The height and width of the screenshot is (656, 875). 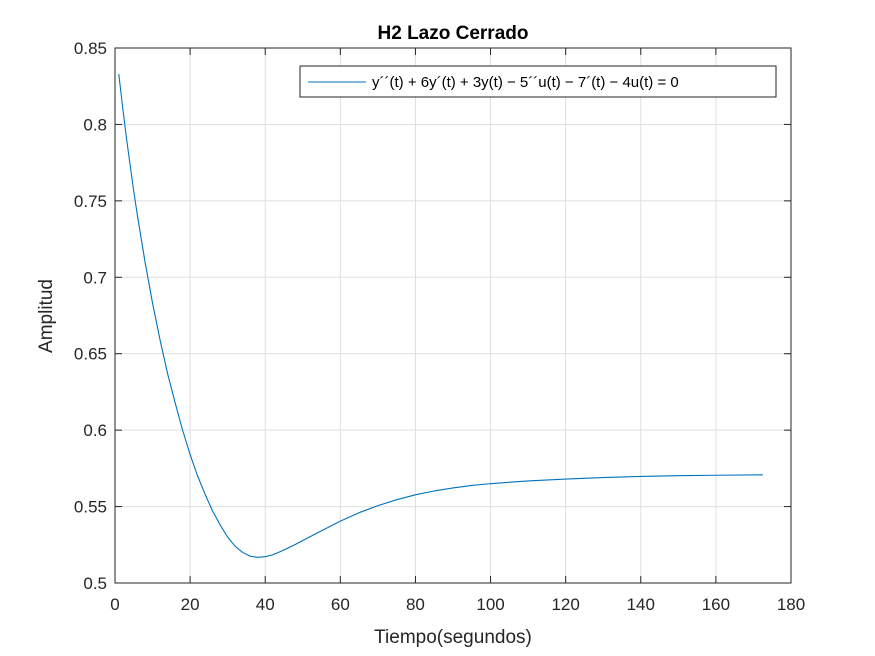 I want to click on y-tick-label: 0.65, so click(x=90, y=354).